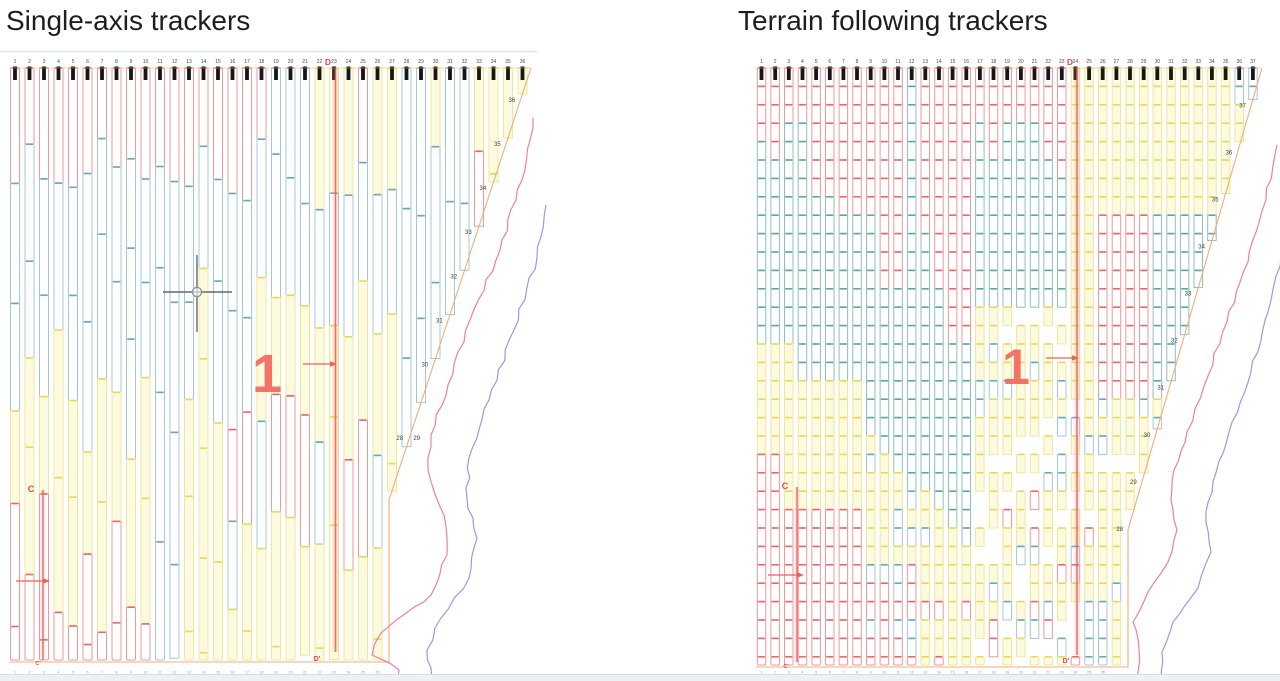  Describe the element at coordinates (497, 145) in the screenshot. I see `edge-row-number: 35` at that location.